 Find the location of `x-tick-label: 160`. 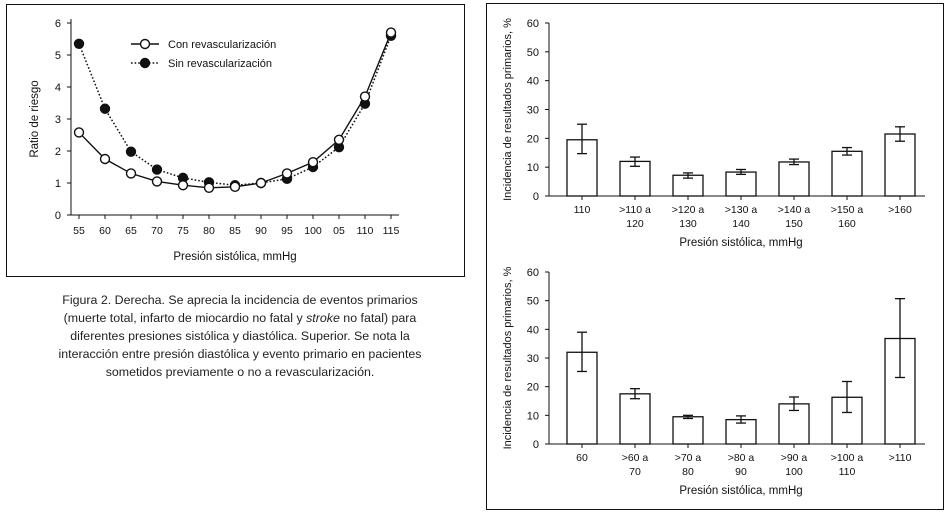

x-tick-label: 160 is located at coordinates (847, 224).